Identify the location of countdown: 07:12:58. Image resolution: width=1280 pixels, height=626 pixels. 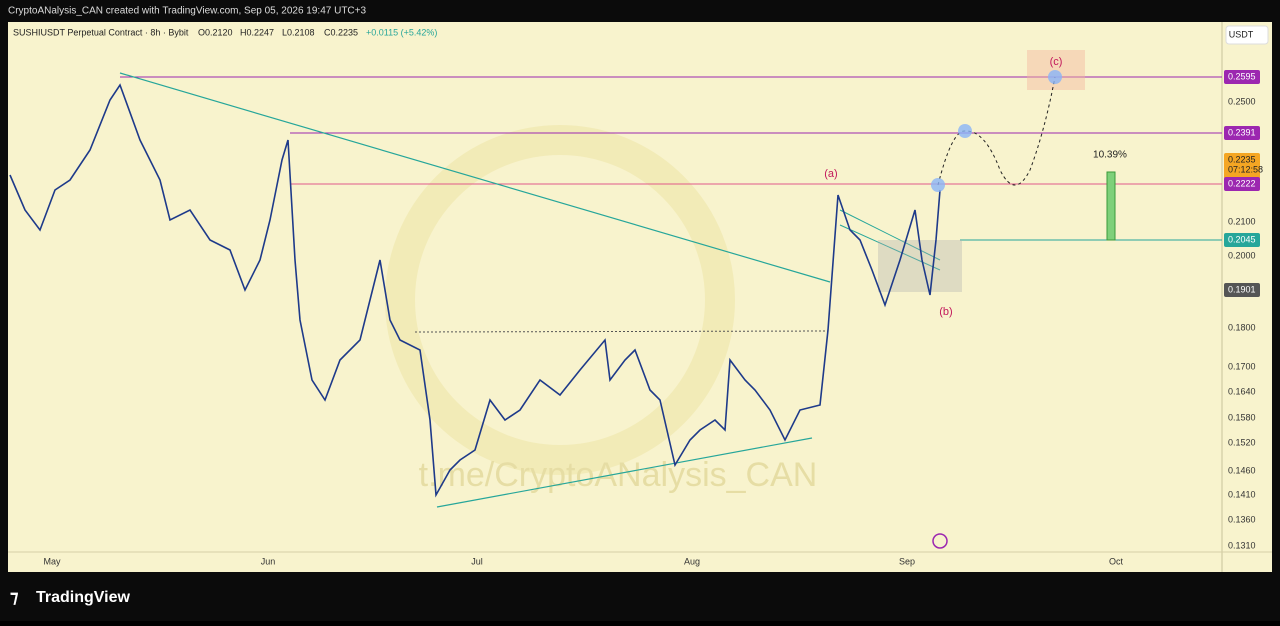
(1245, 169).